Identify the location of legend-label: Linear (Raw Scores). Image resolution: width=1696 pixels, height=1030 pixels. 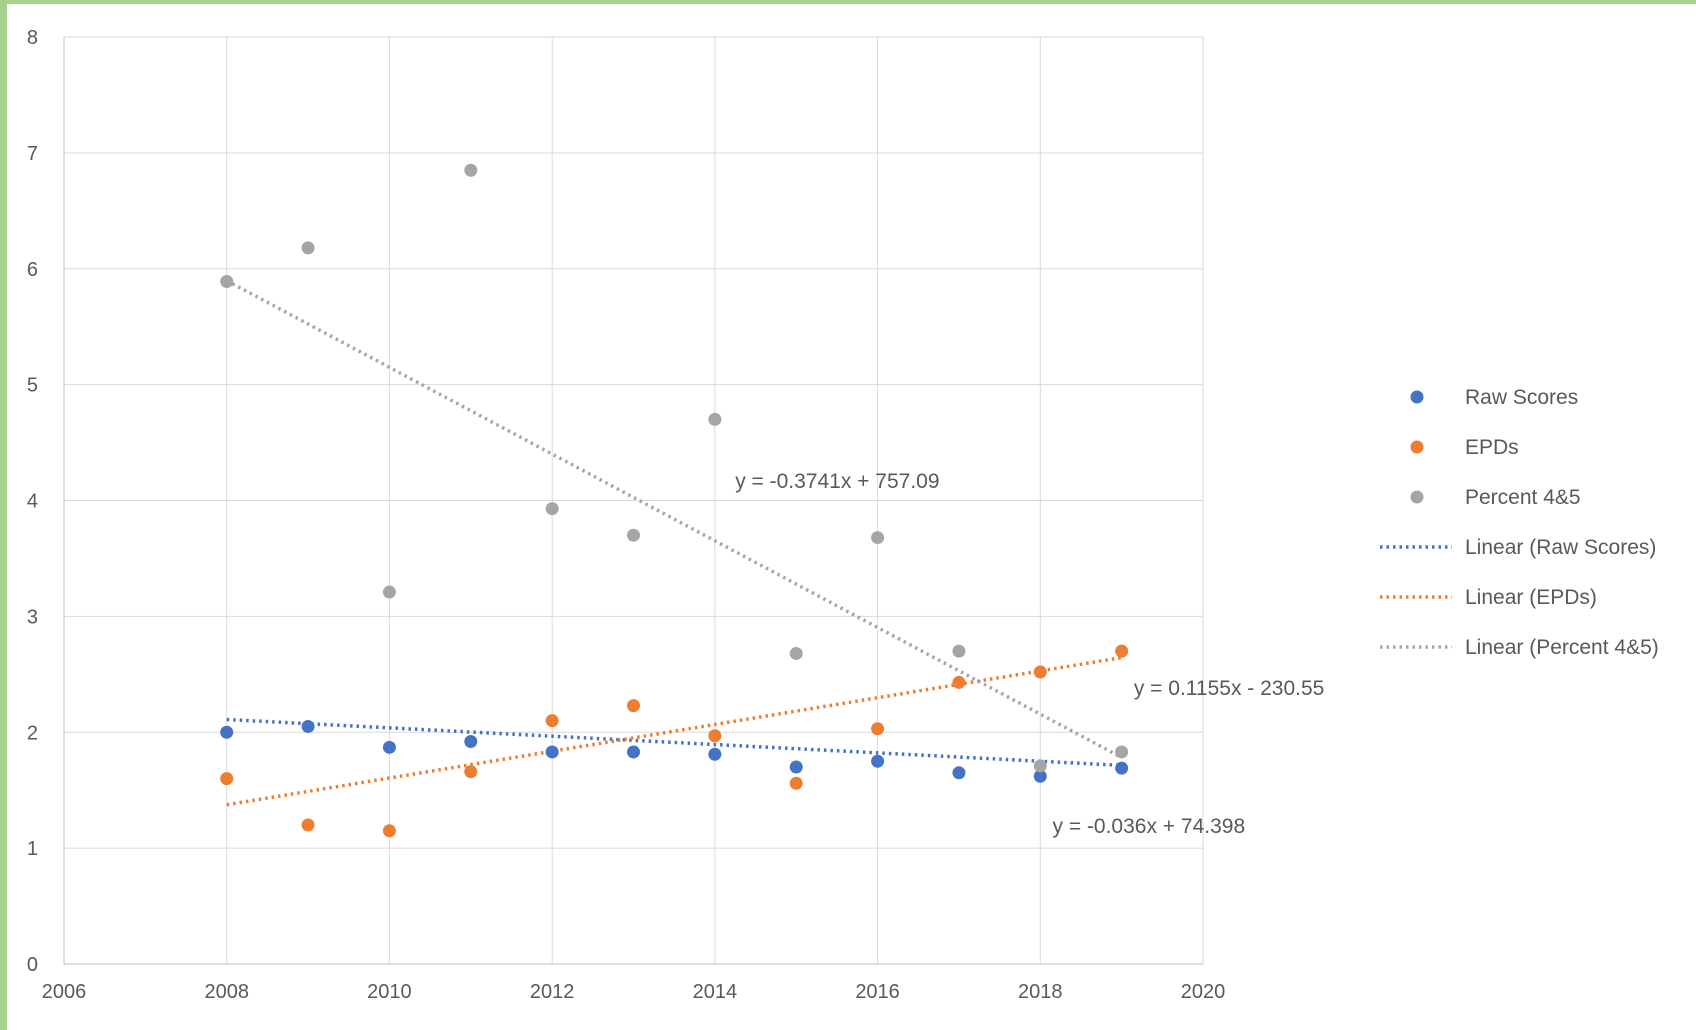
(1560, 547).